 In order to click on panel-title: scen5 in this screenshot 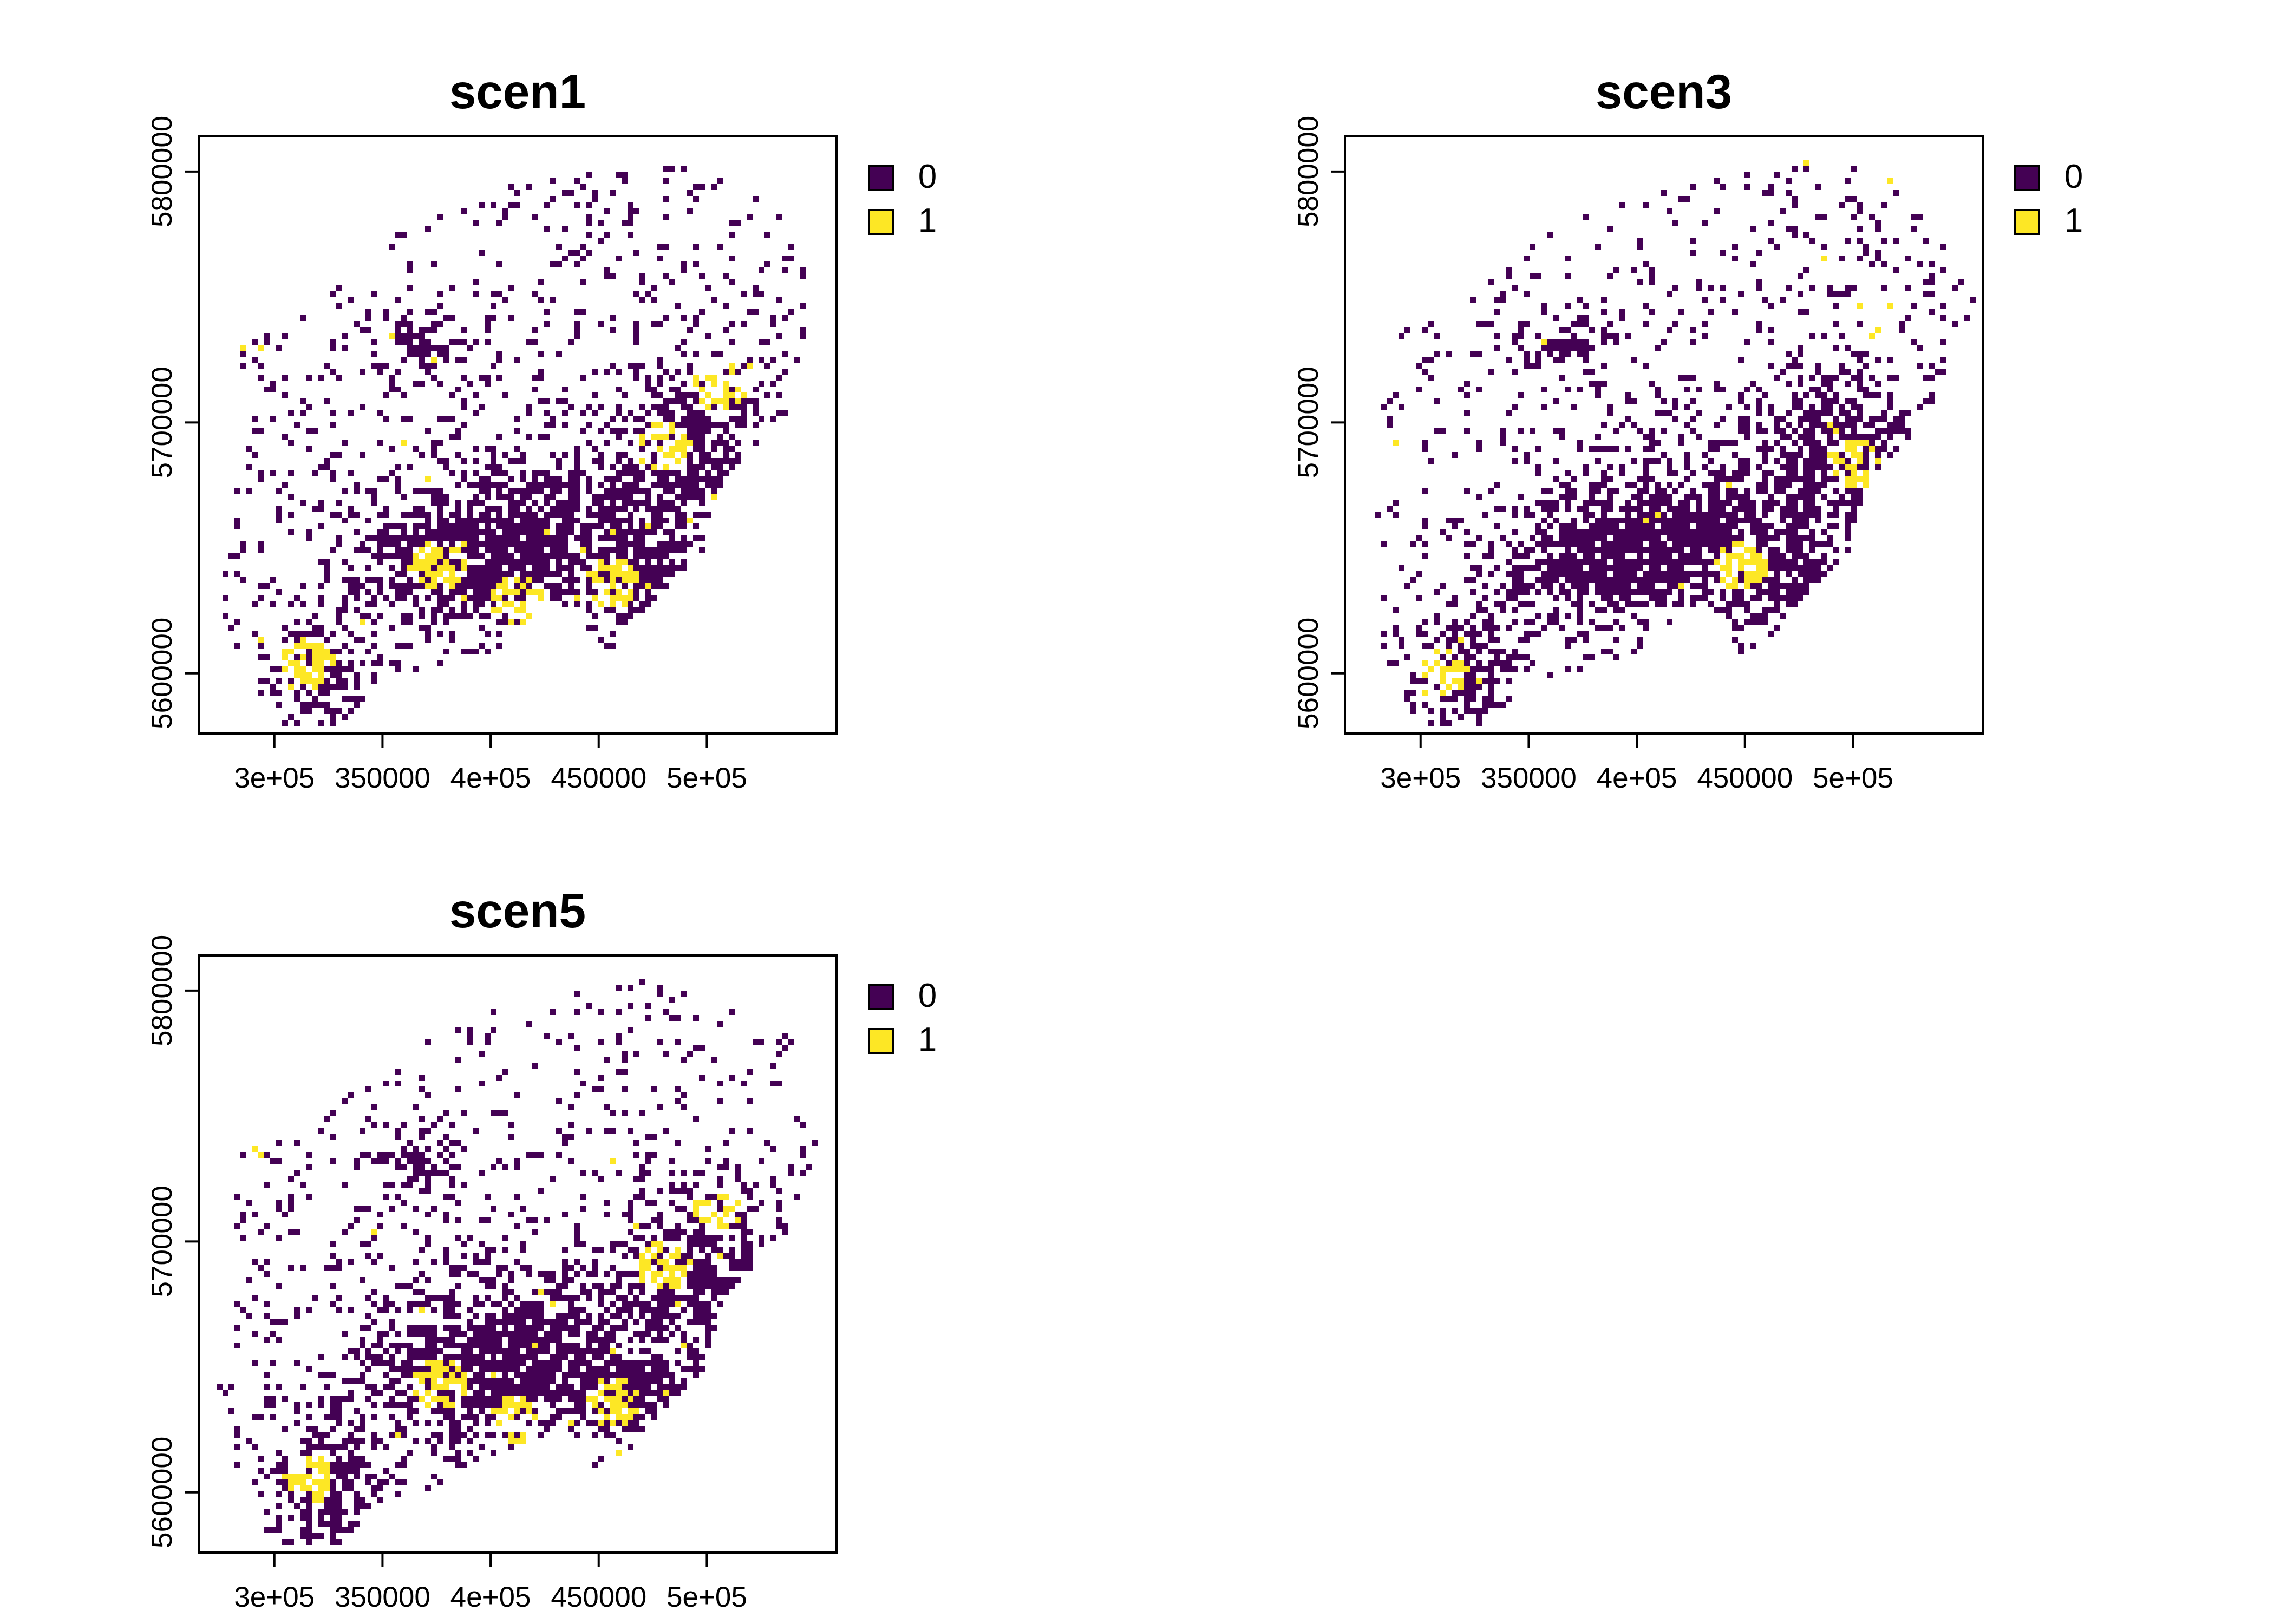, I will do `click(518, 910)`.